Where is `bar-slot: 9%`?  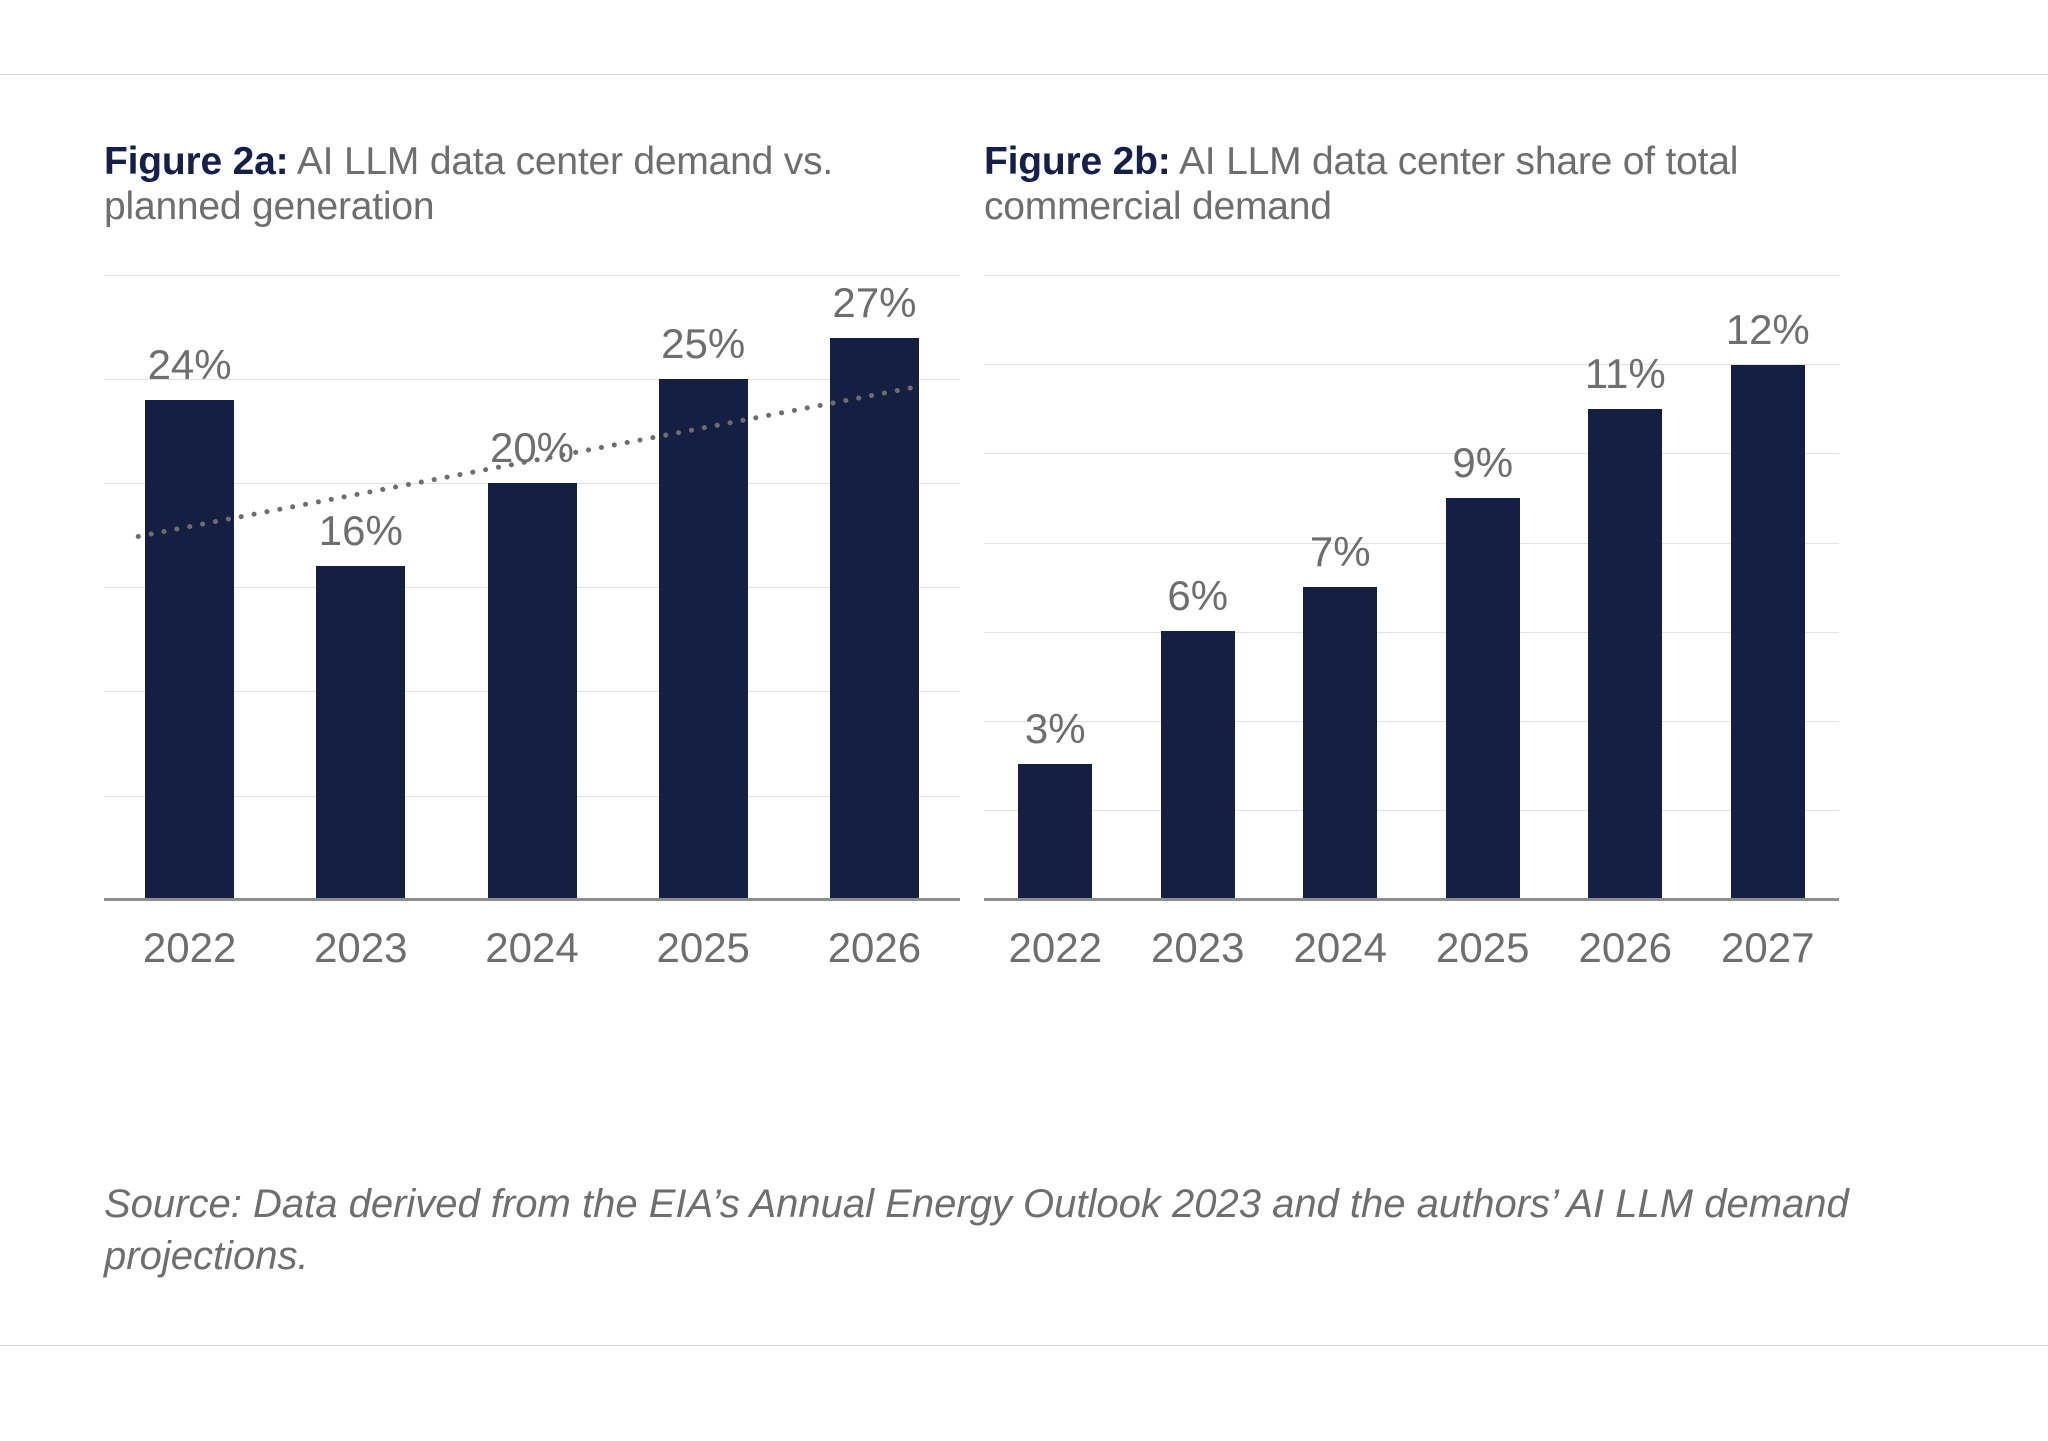
bar-slot: 9% is located at coordinates (1483, 587).